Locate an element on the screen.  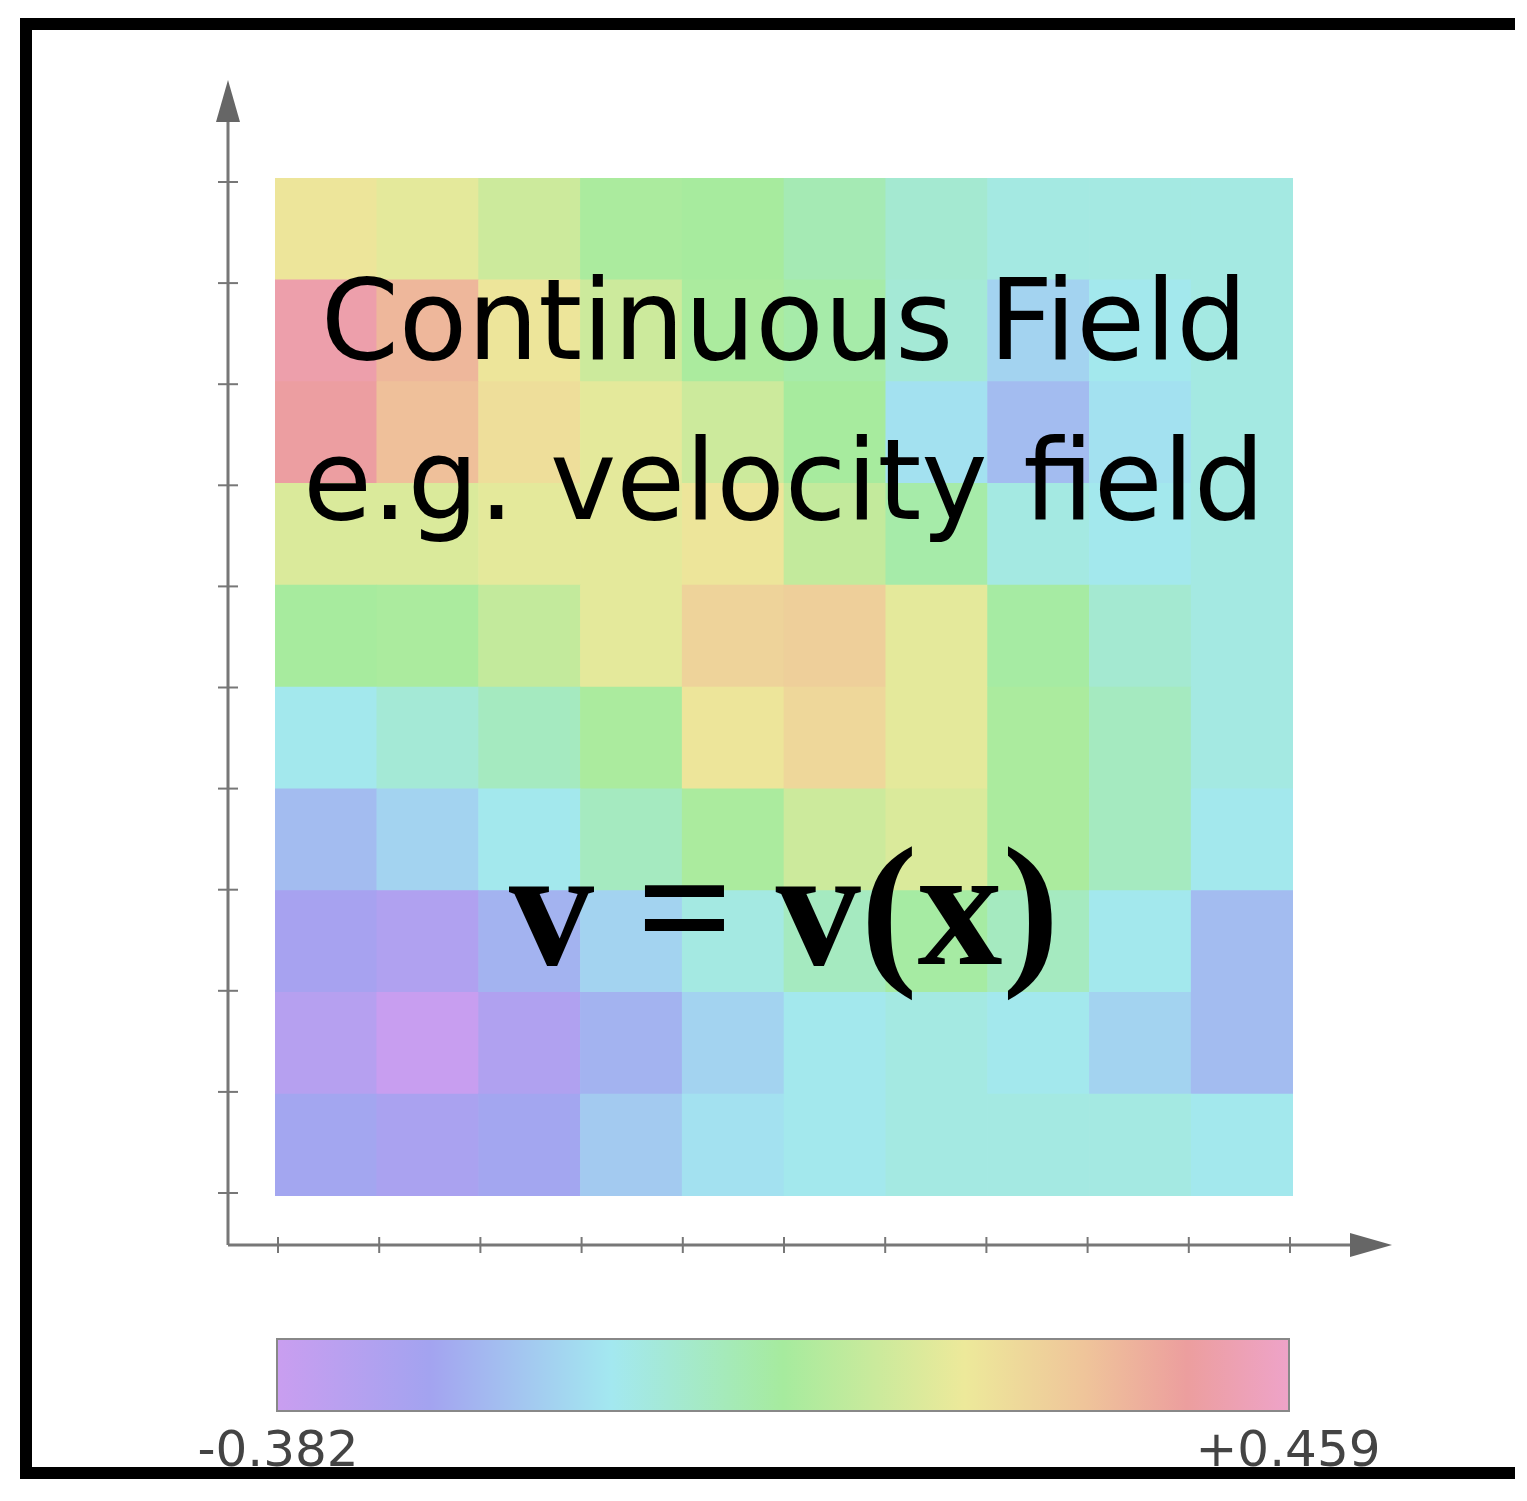
annotation: Continuous Field is located at coordinates (784, 320).